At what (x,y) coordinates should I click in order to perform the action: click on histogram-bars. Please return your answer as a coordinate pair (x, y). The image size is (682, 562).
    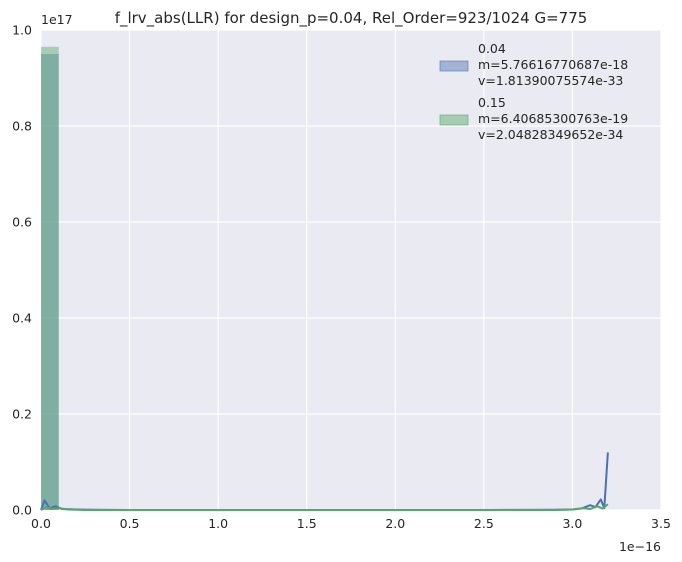
    Looking at the image, I should click on (50, 278).